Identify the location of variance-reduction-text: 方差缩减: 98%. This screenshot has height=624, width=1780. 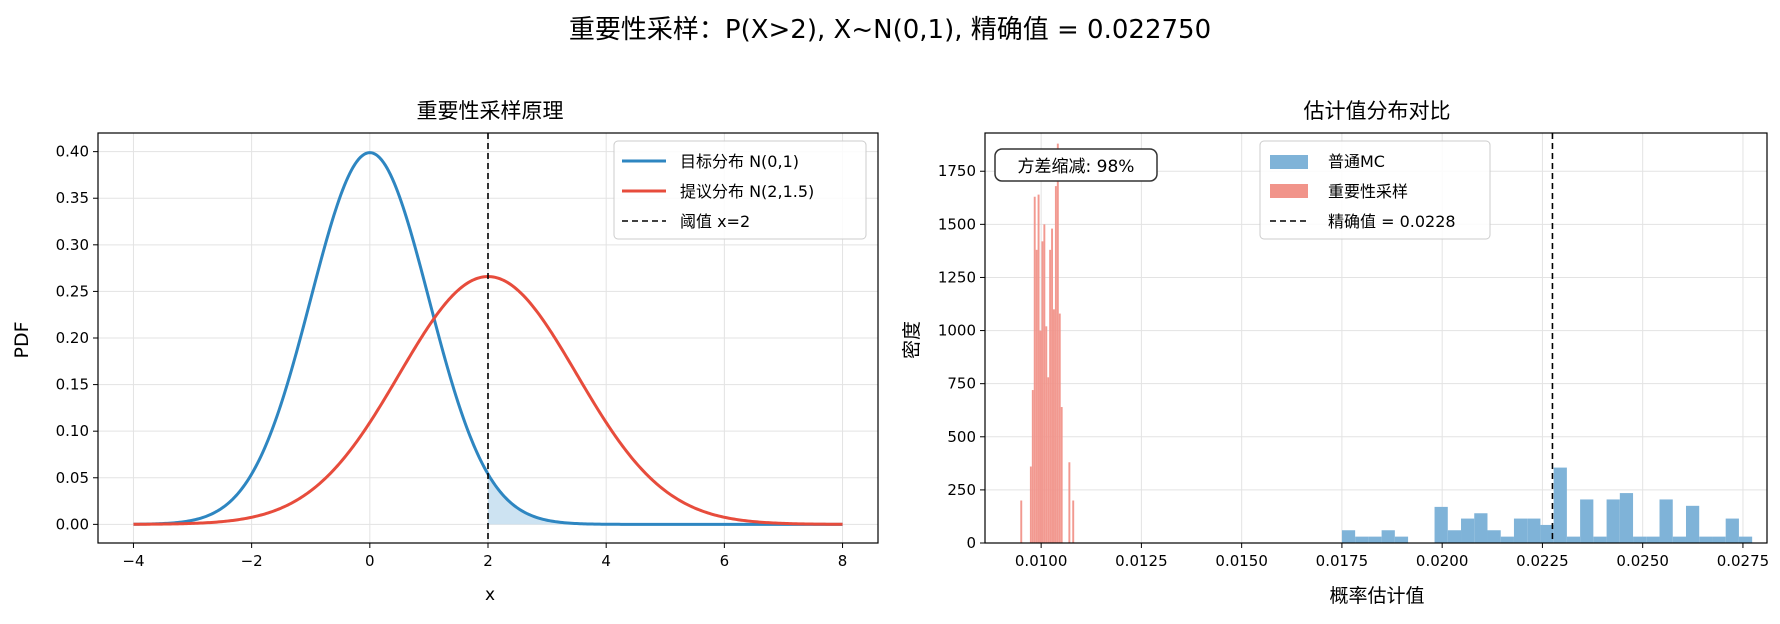
(1076, 167).